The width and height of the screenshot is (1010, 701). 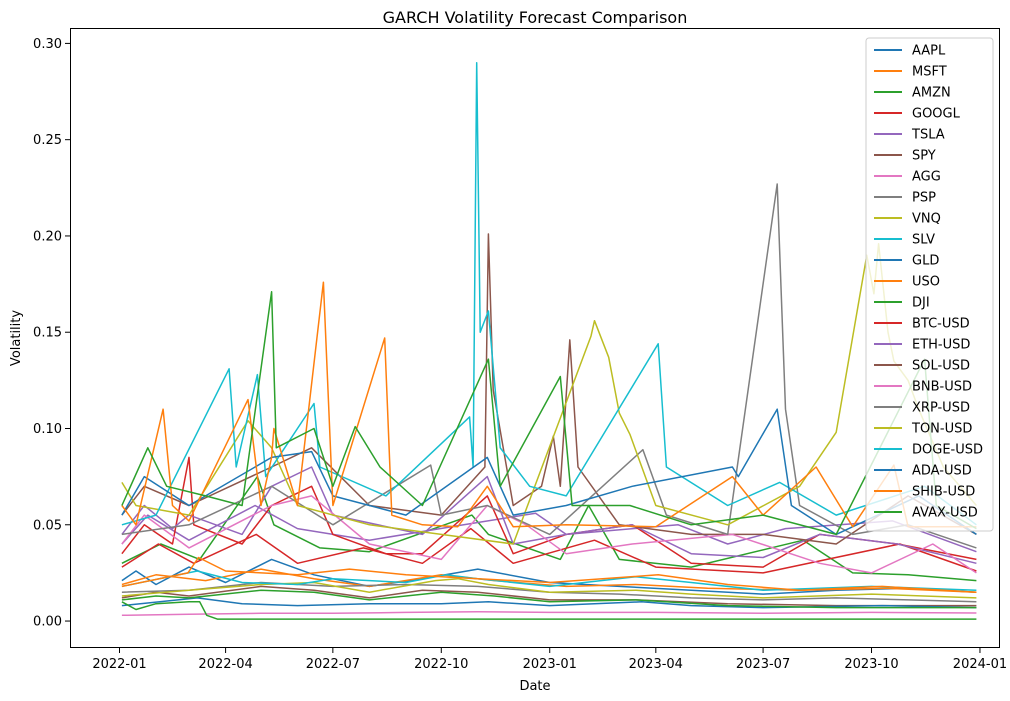 I want to click on chart-title: GARCH Volatility Forecast Comparison, so click(x=535, y=17).